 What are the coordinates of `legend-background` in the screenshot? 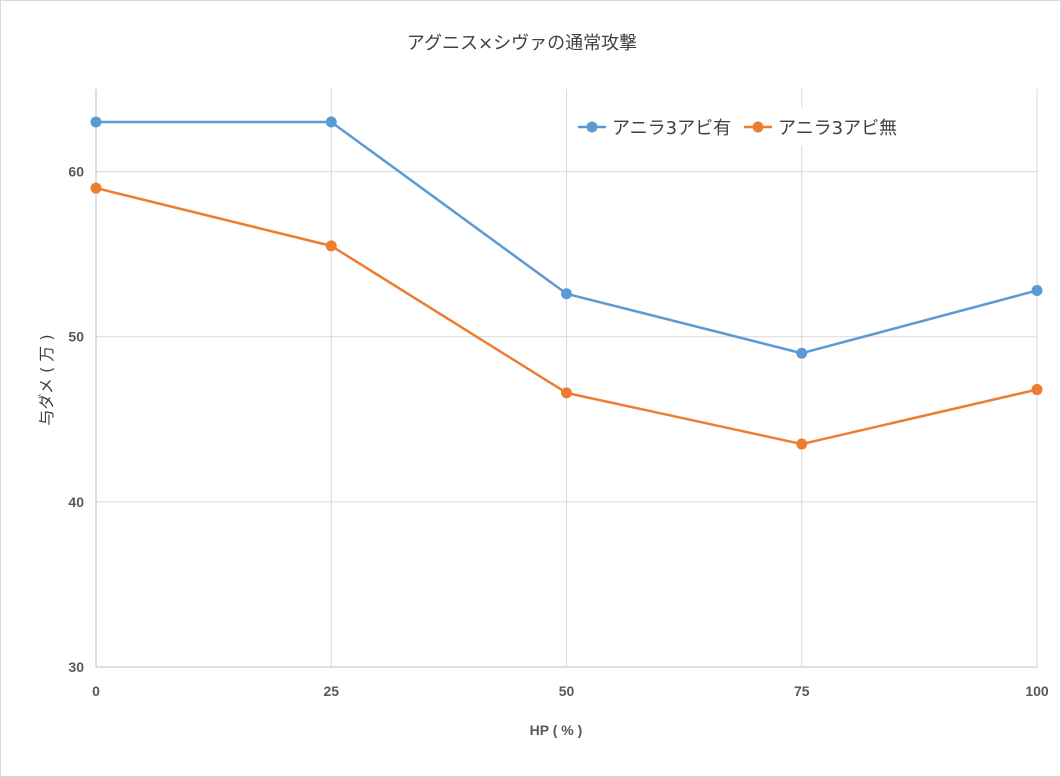 It's located at (740, 127).